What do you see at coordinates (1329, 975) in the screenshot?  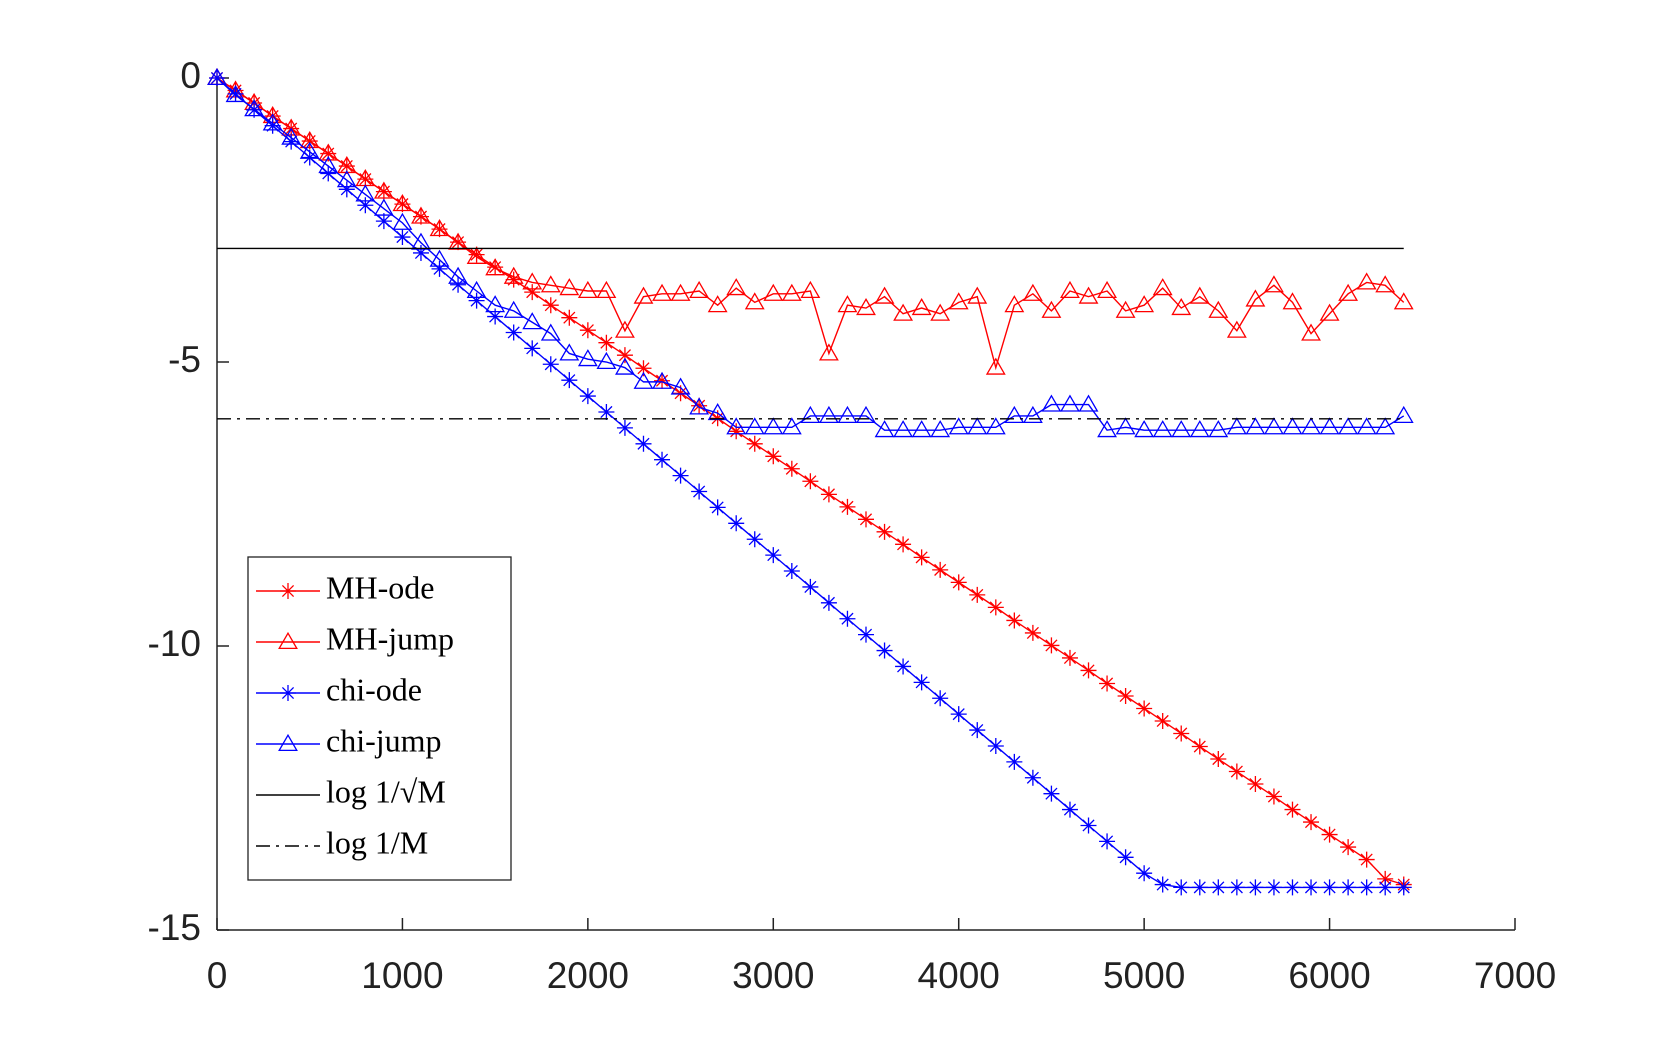 I see `x-tick-label: 6000` at bounding box center [1329, 975].